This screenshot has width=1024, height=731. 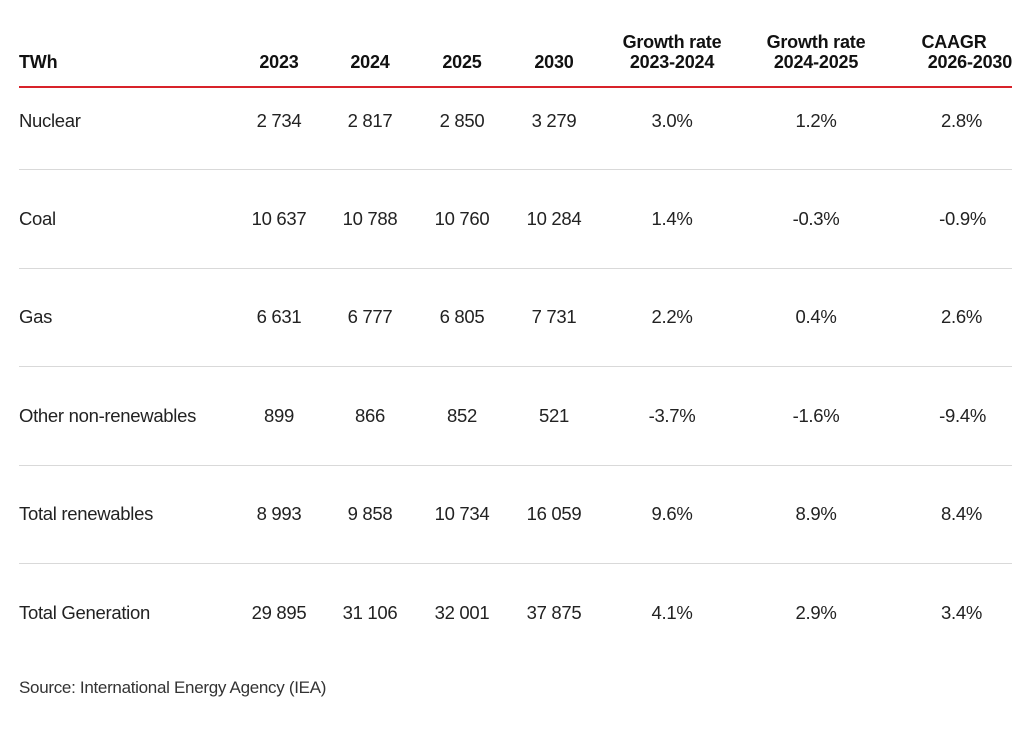 What do you see at coordinates (462, 317) in the screenshot?
I see `cell-2025: 6 805` at bounding box center [462, 317].